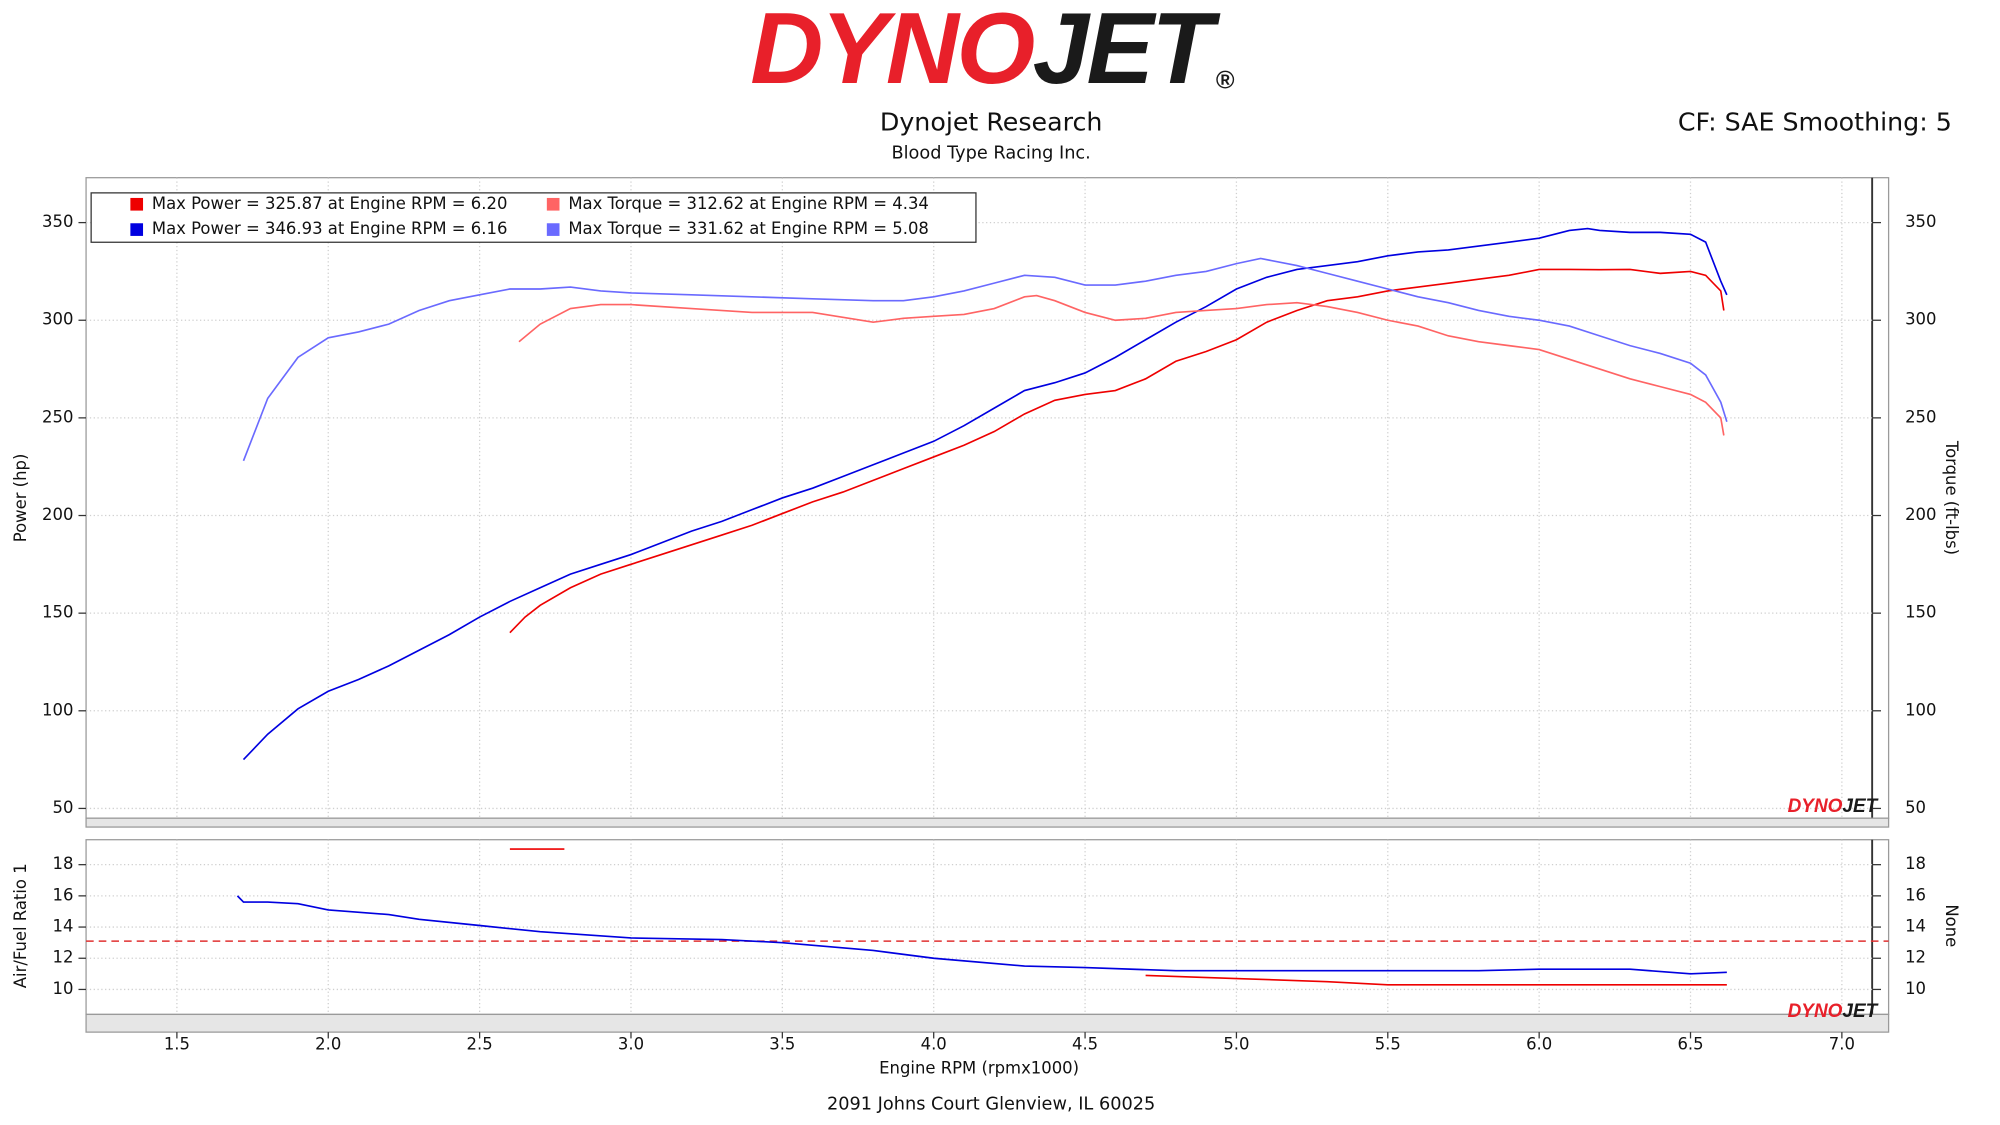 Image resolution: width=2000 pixels, height=1125 pixels. I want to click on y-tick-label: 150, so click(57, 612).